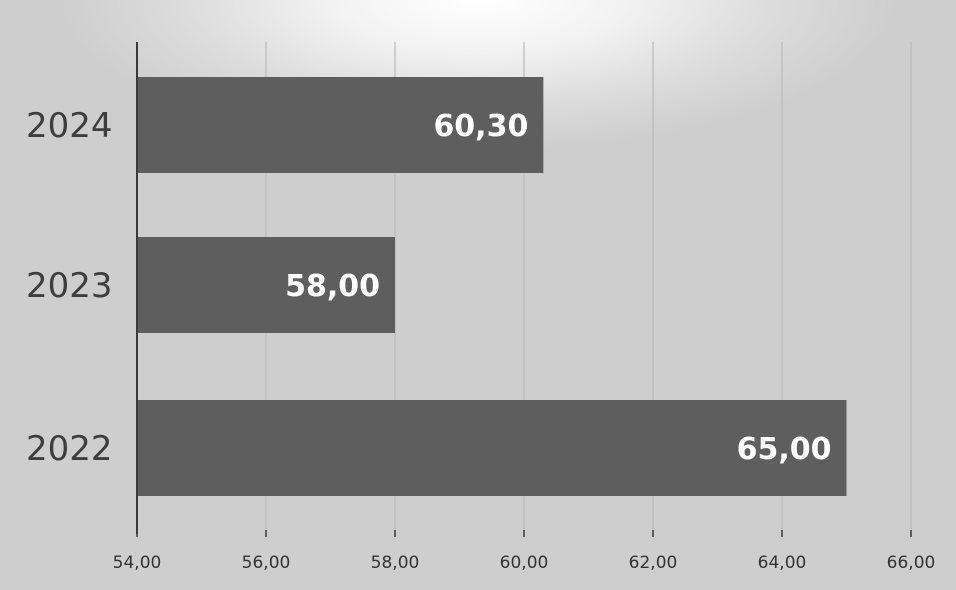  What do you see at coordinates (480, 126) in the screenshot?
I see `data-label-2024: 60,30` at bounding box center [480, 126].